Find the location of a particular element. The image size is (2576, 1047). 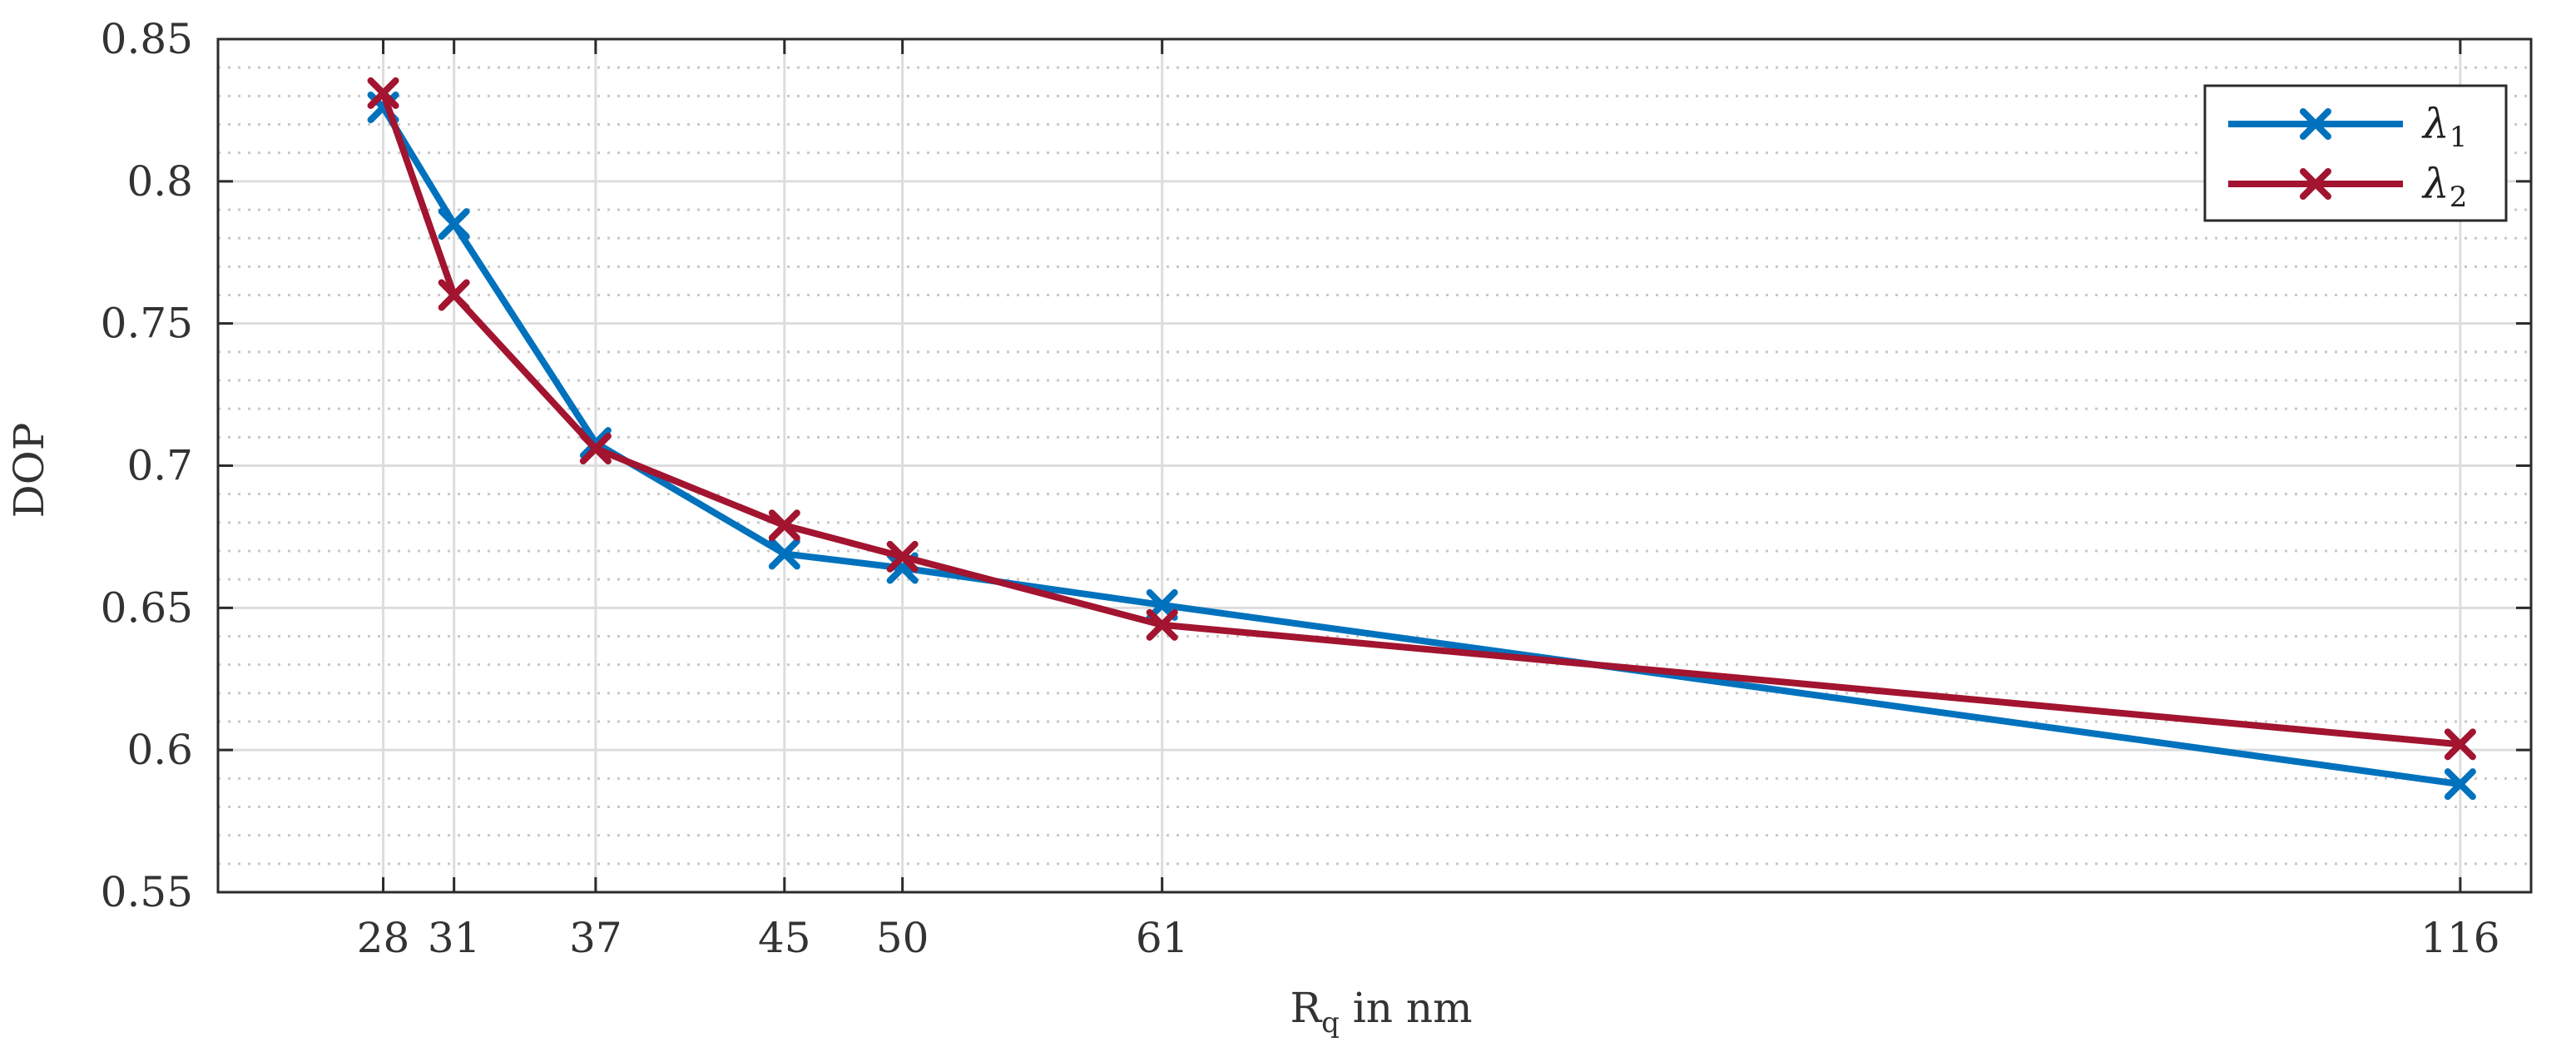

y-tick-label: 0.7 is located at coordinates (159, 466).